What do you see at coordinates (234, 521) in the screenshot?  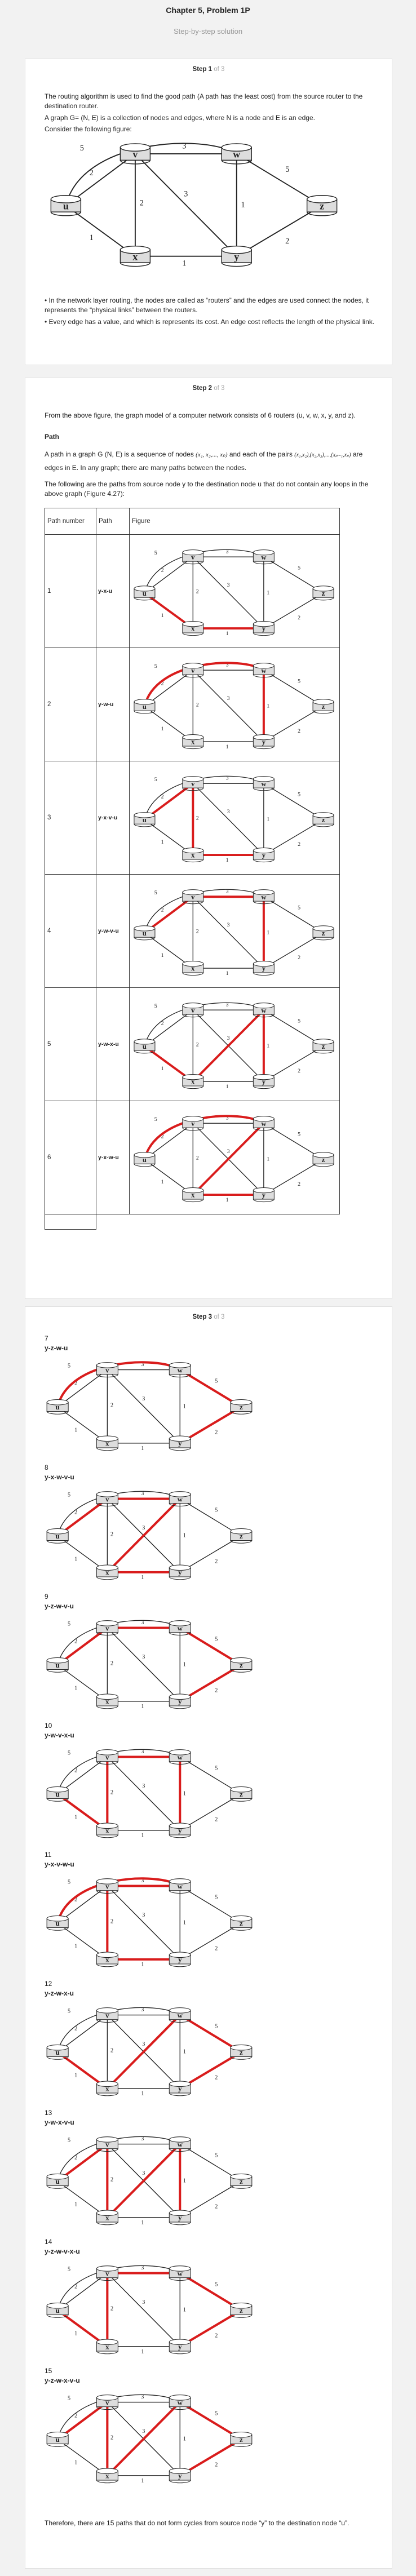 I see `column-header-figure: Figure` at bounding box center [234, 521].